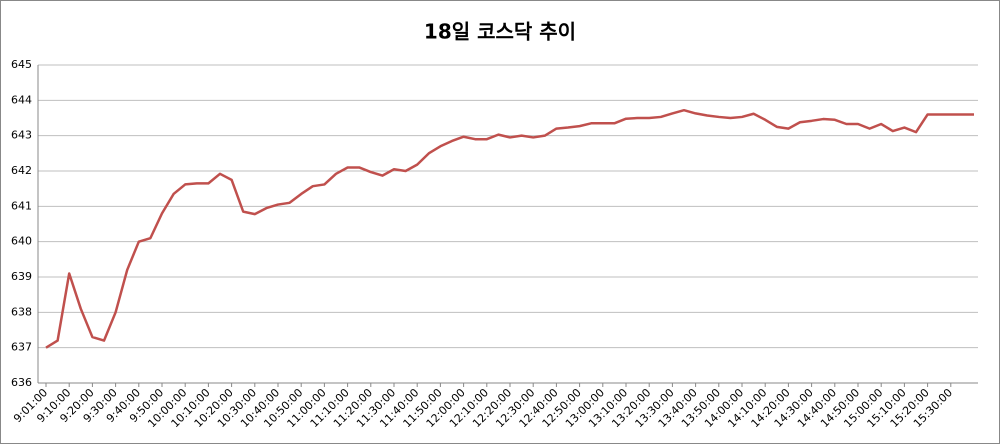 This screenshot has height=444, width=1000. What do you see at coordinates (21, 382) in the screenshot?
I see `y-tick-label: 636` at bounding box center [21, 382].